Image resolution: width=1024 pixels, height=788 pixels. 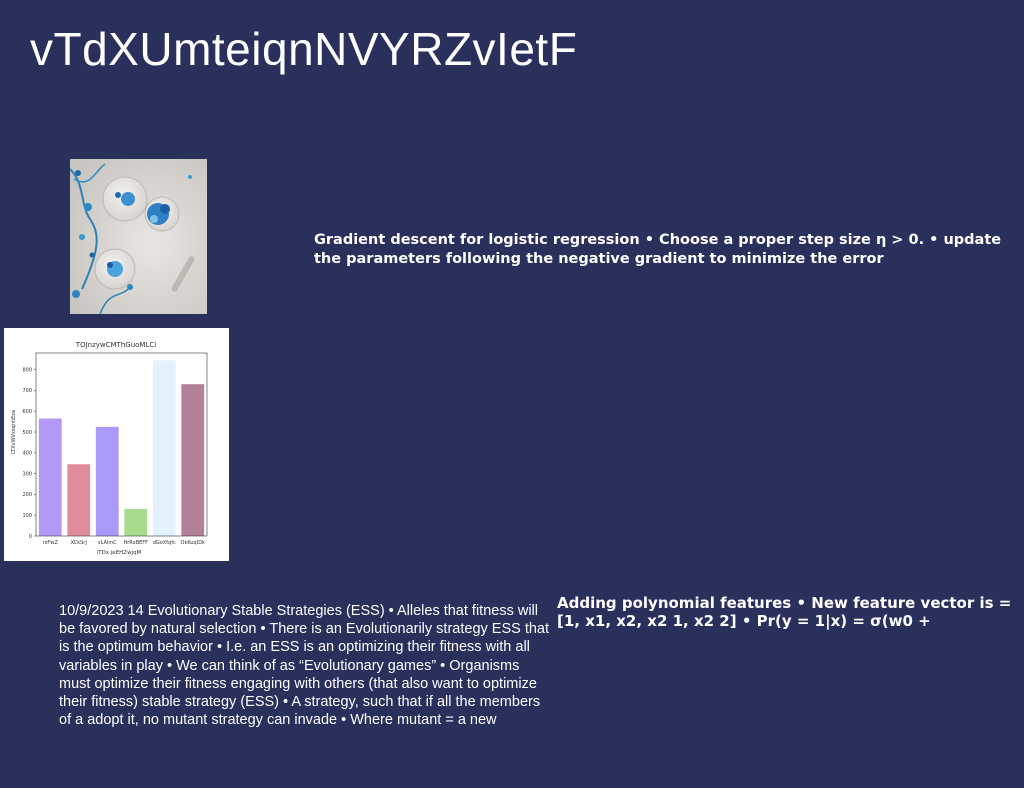 I want to click on y-tick-label: 400, so click(x=27, y=454).